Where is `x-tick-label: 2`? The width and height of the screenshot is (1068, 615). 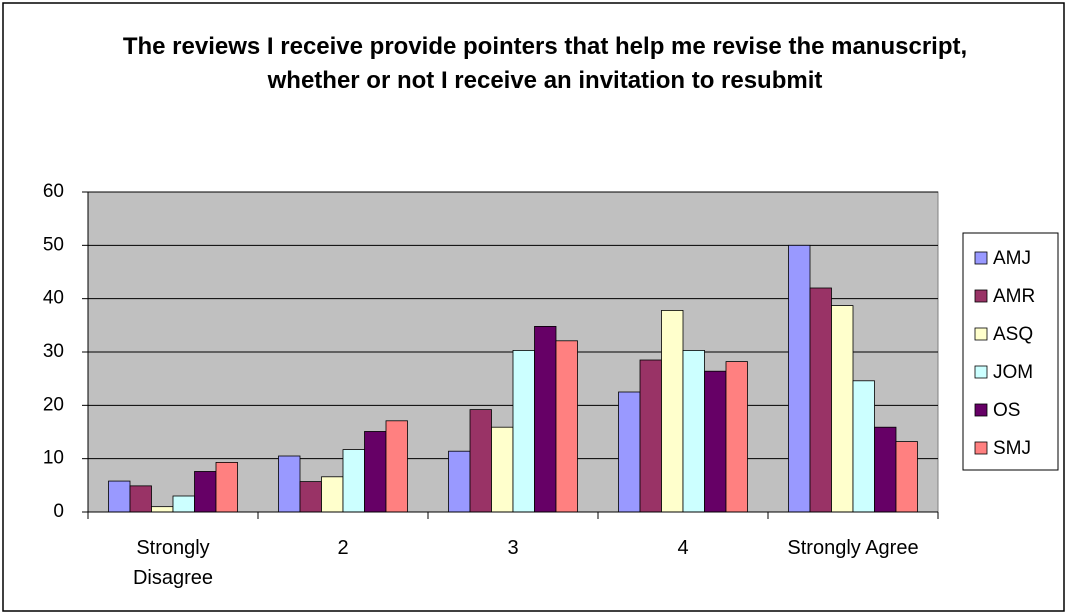
x-tick-label: 2 is located at coordinates (343, 548).